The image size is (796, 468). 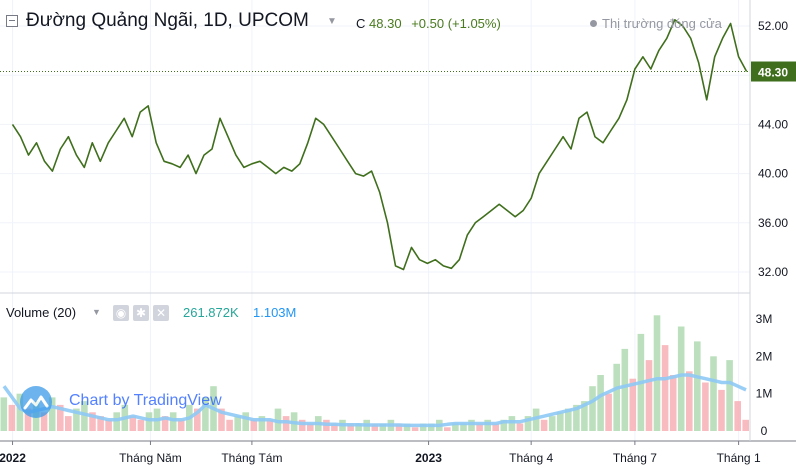 I want to click on visibility-eye-icon: ◉, so click(x=121, y=313).